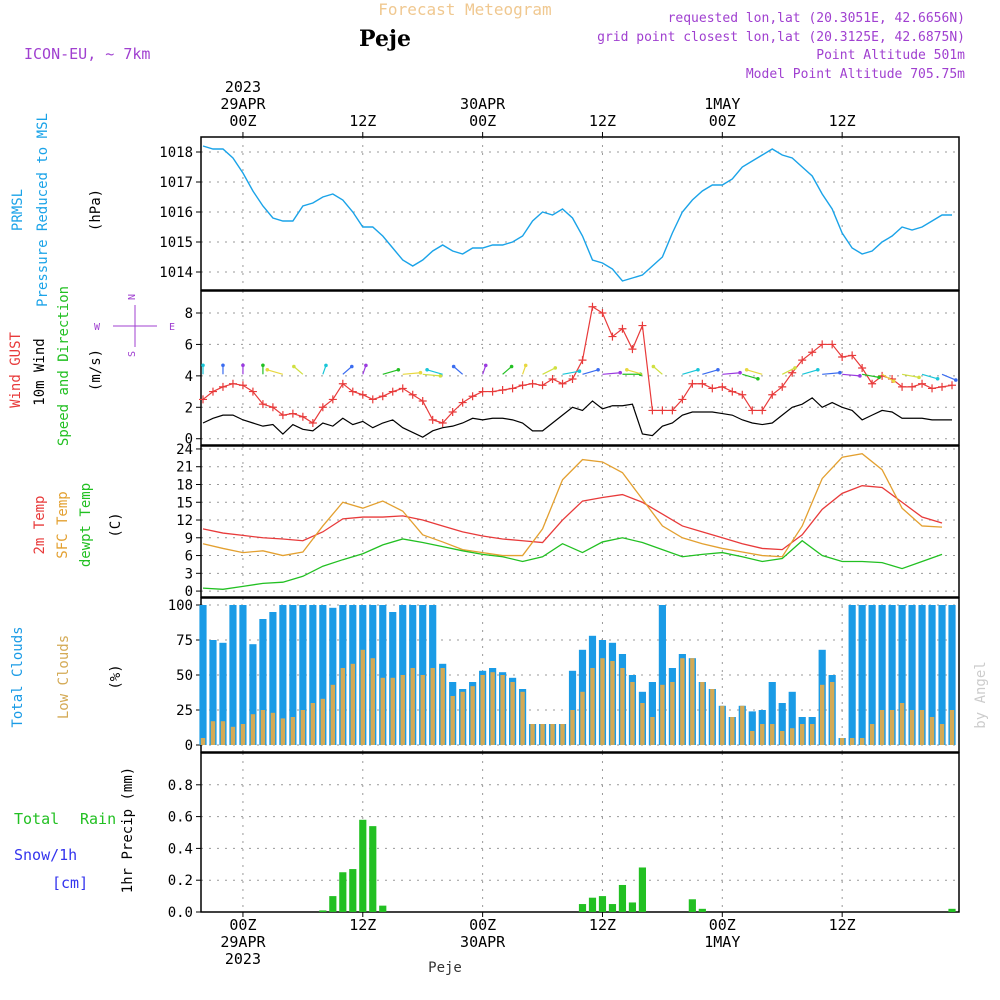  I want to click on gust-line, so click(577, 364).